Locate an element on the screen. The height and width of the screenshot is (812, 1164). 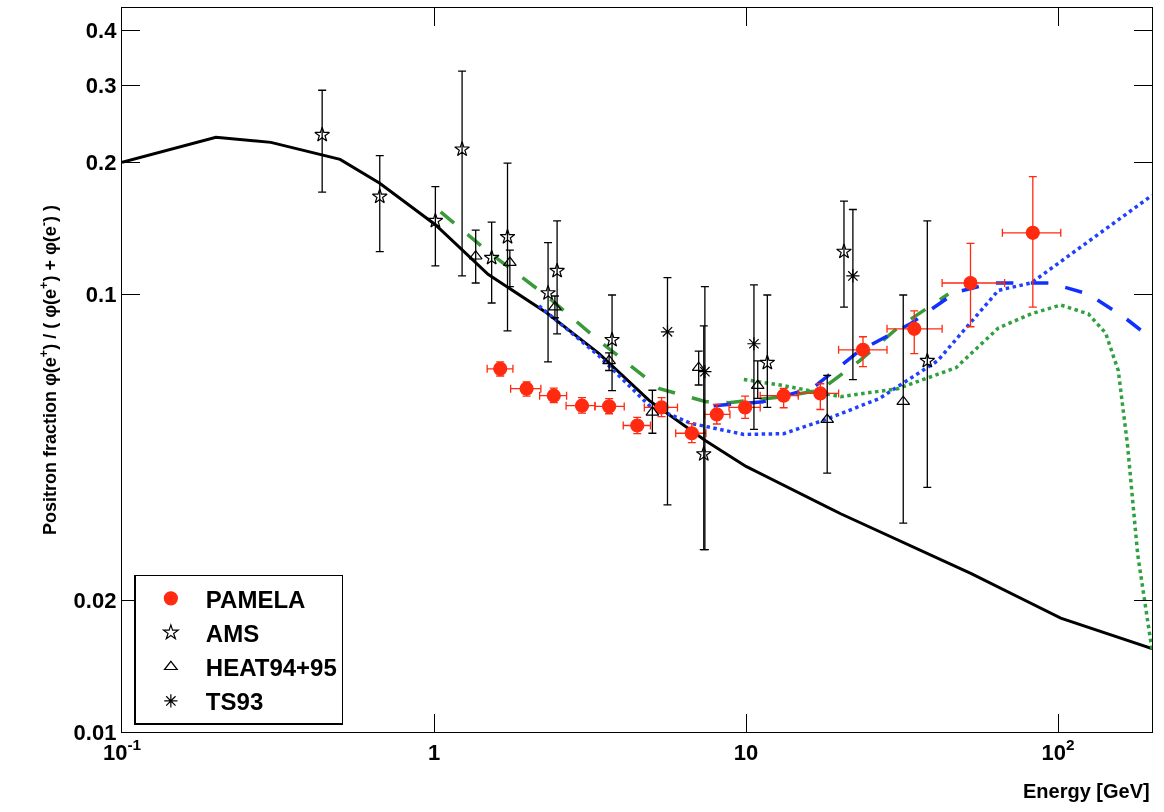
x-tick-label: 1 is located at coordinates (434, 752).